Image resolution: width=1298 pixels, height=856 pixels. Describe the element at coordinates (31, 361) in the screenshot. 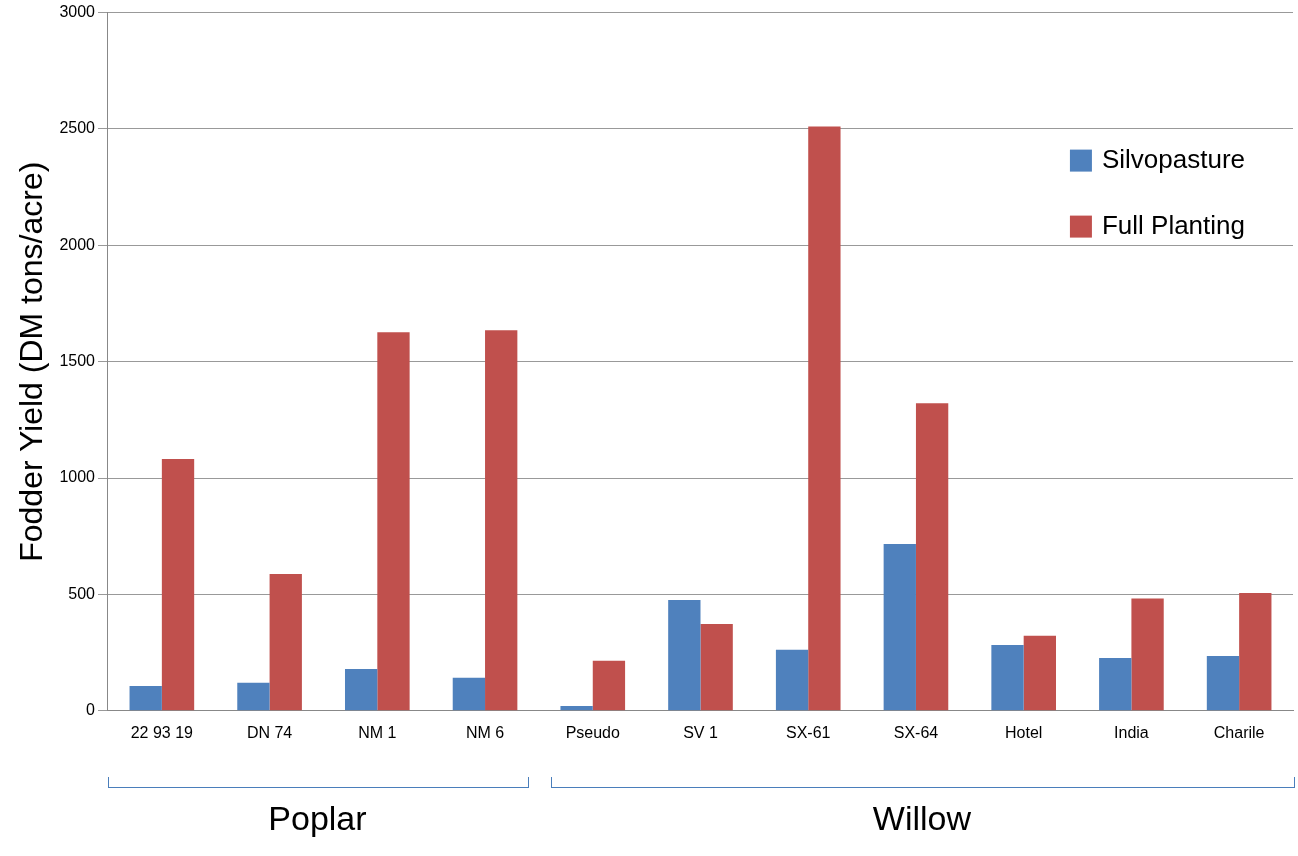

I see `y-axis-title: Fodder Yield (DM tons/acre)` at that location.